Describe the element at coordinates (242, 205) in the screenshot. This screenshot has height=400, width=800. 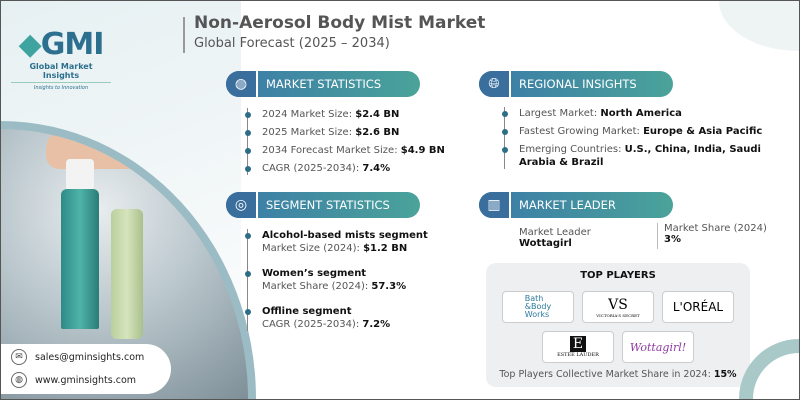
I see `target-chart-icon: ◎` at that location.